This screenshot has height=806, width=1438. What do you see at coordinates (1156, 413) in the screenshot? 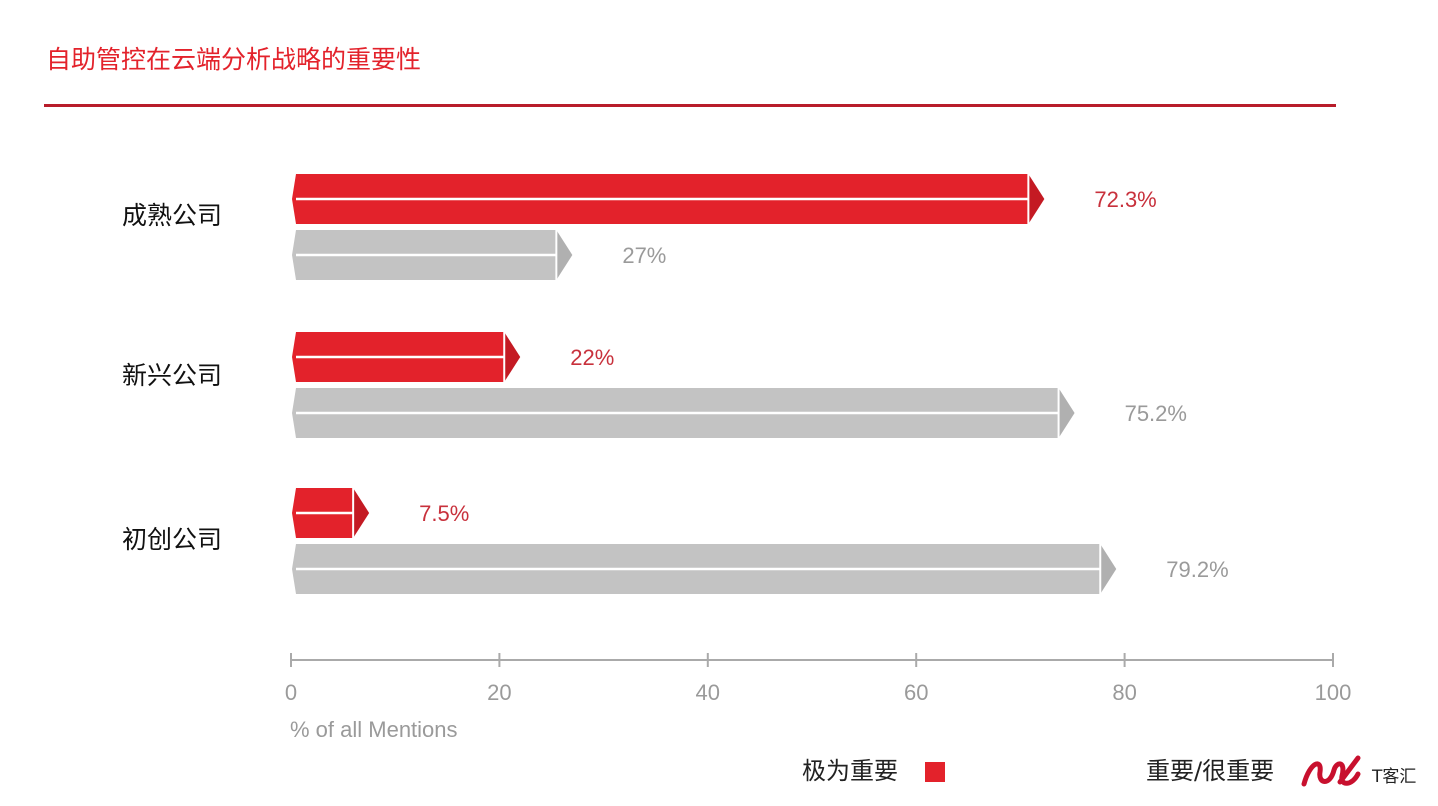
I see `data-label: 75.2%` at bounding box center [1156, 413].